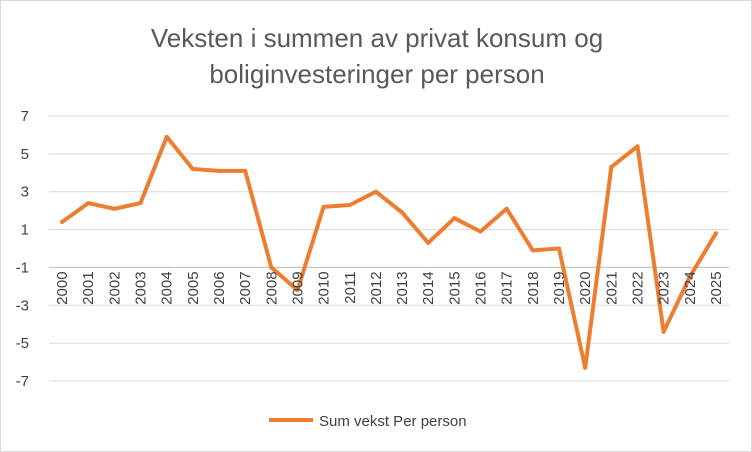  Describe the element at coordinates (88, 287) in the screenshot. I see `x-tick-label: 2001` at that location.